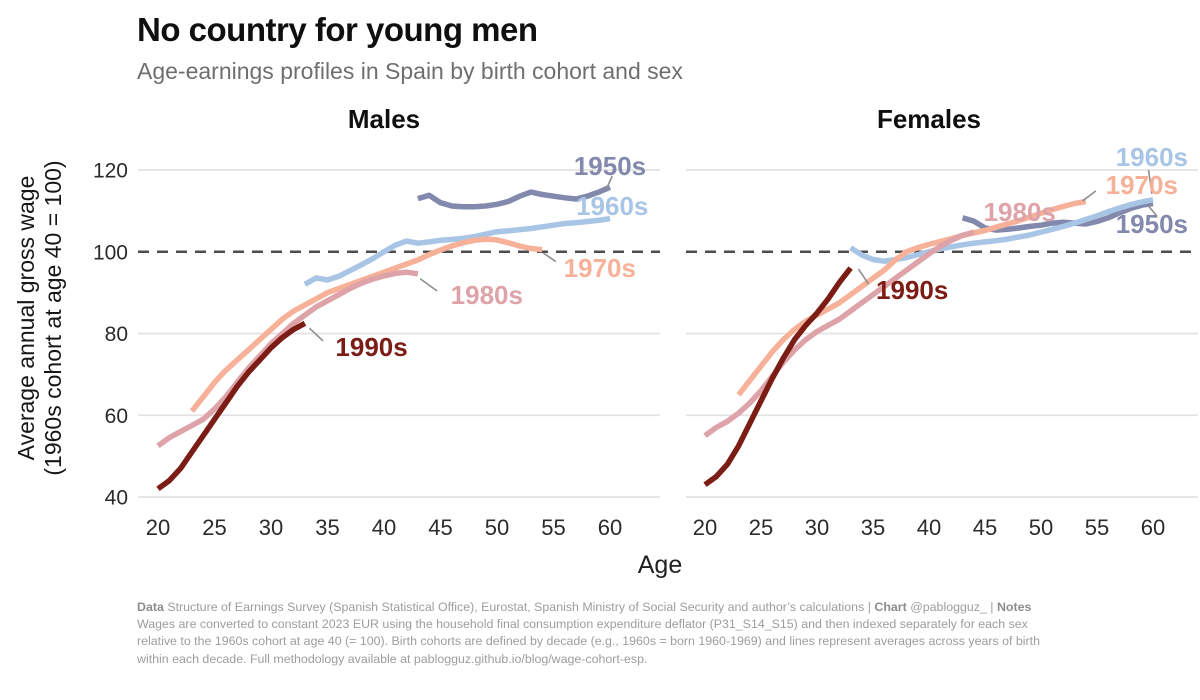 Image resolution: width=1200 pixels, height=700 pixels. What do you see at coordinates (231, 406) in the screenshot?
I see `series-line-males-1990s` at bounding box center [231, 406].